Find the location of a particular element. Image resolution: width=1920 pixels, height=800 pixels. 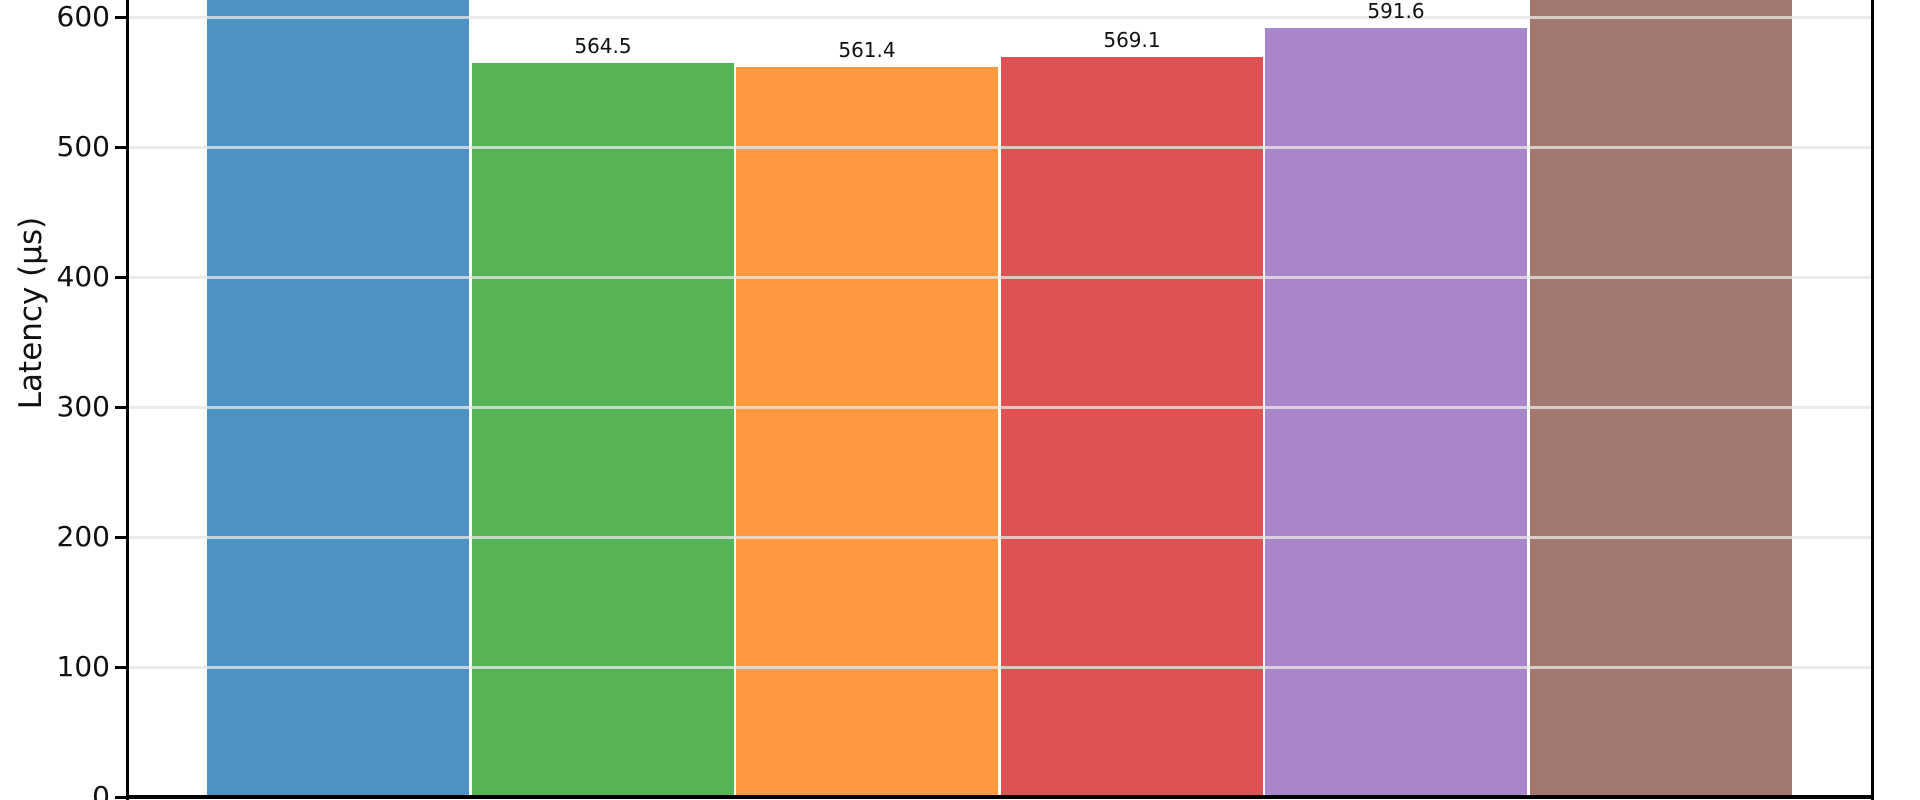

y-tick-label-200: 200 is located at coordinates (83, 536).